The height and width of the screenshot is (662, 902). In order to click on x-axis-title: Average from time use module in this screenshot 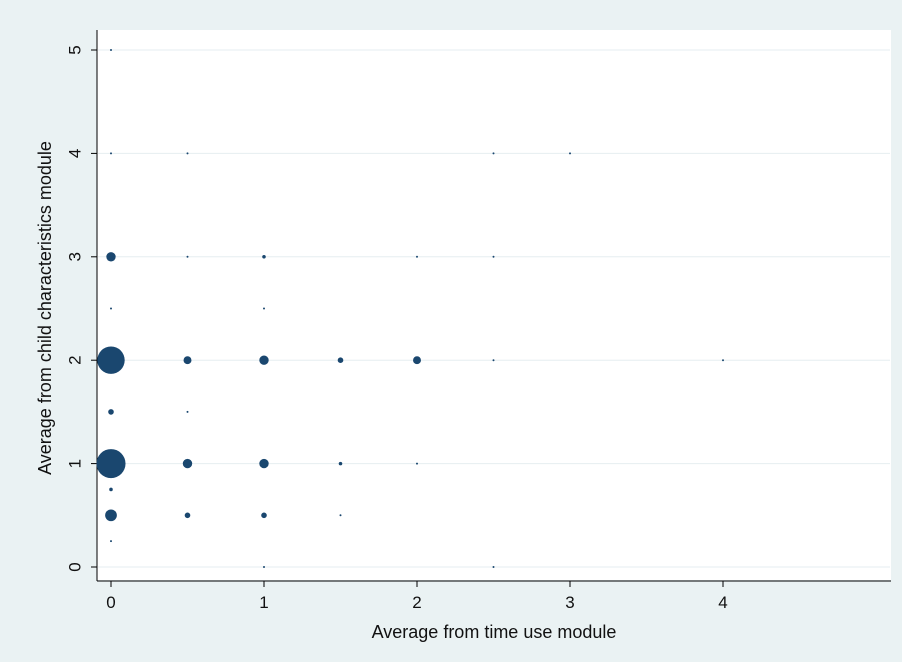, I will do `click(494, 632)`.